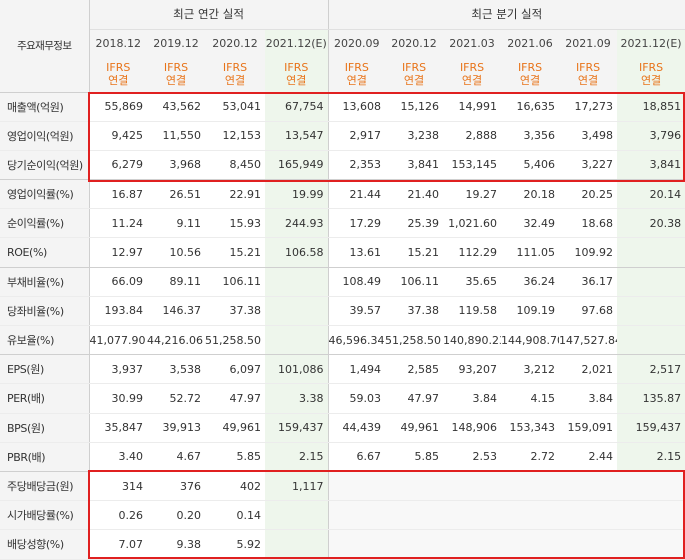  What do you see at coordinates (530, 43) in the screenshot?
I see `period-quarter-3: 2021.06` at bounding box center [530, 43].